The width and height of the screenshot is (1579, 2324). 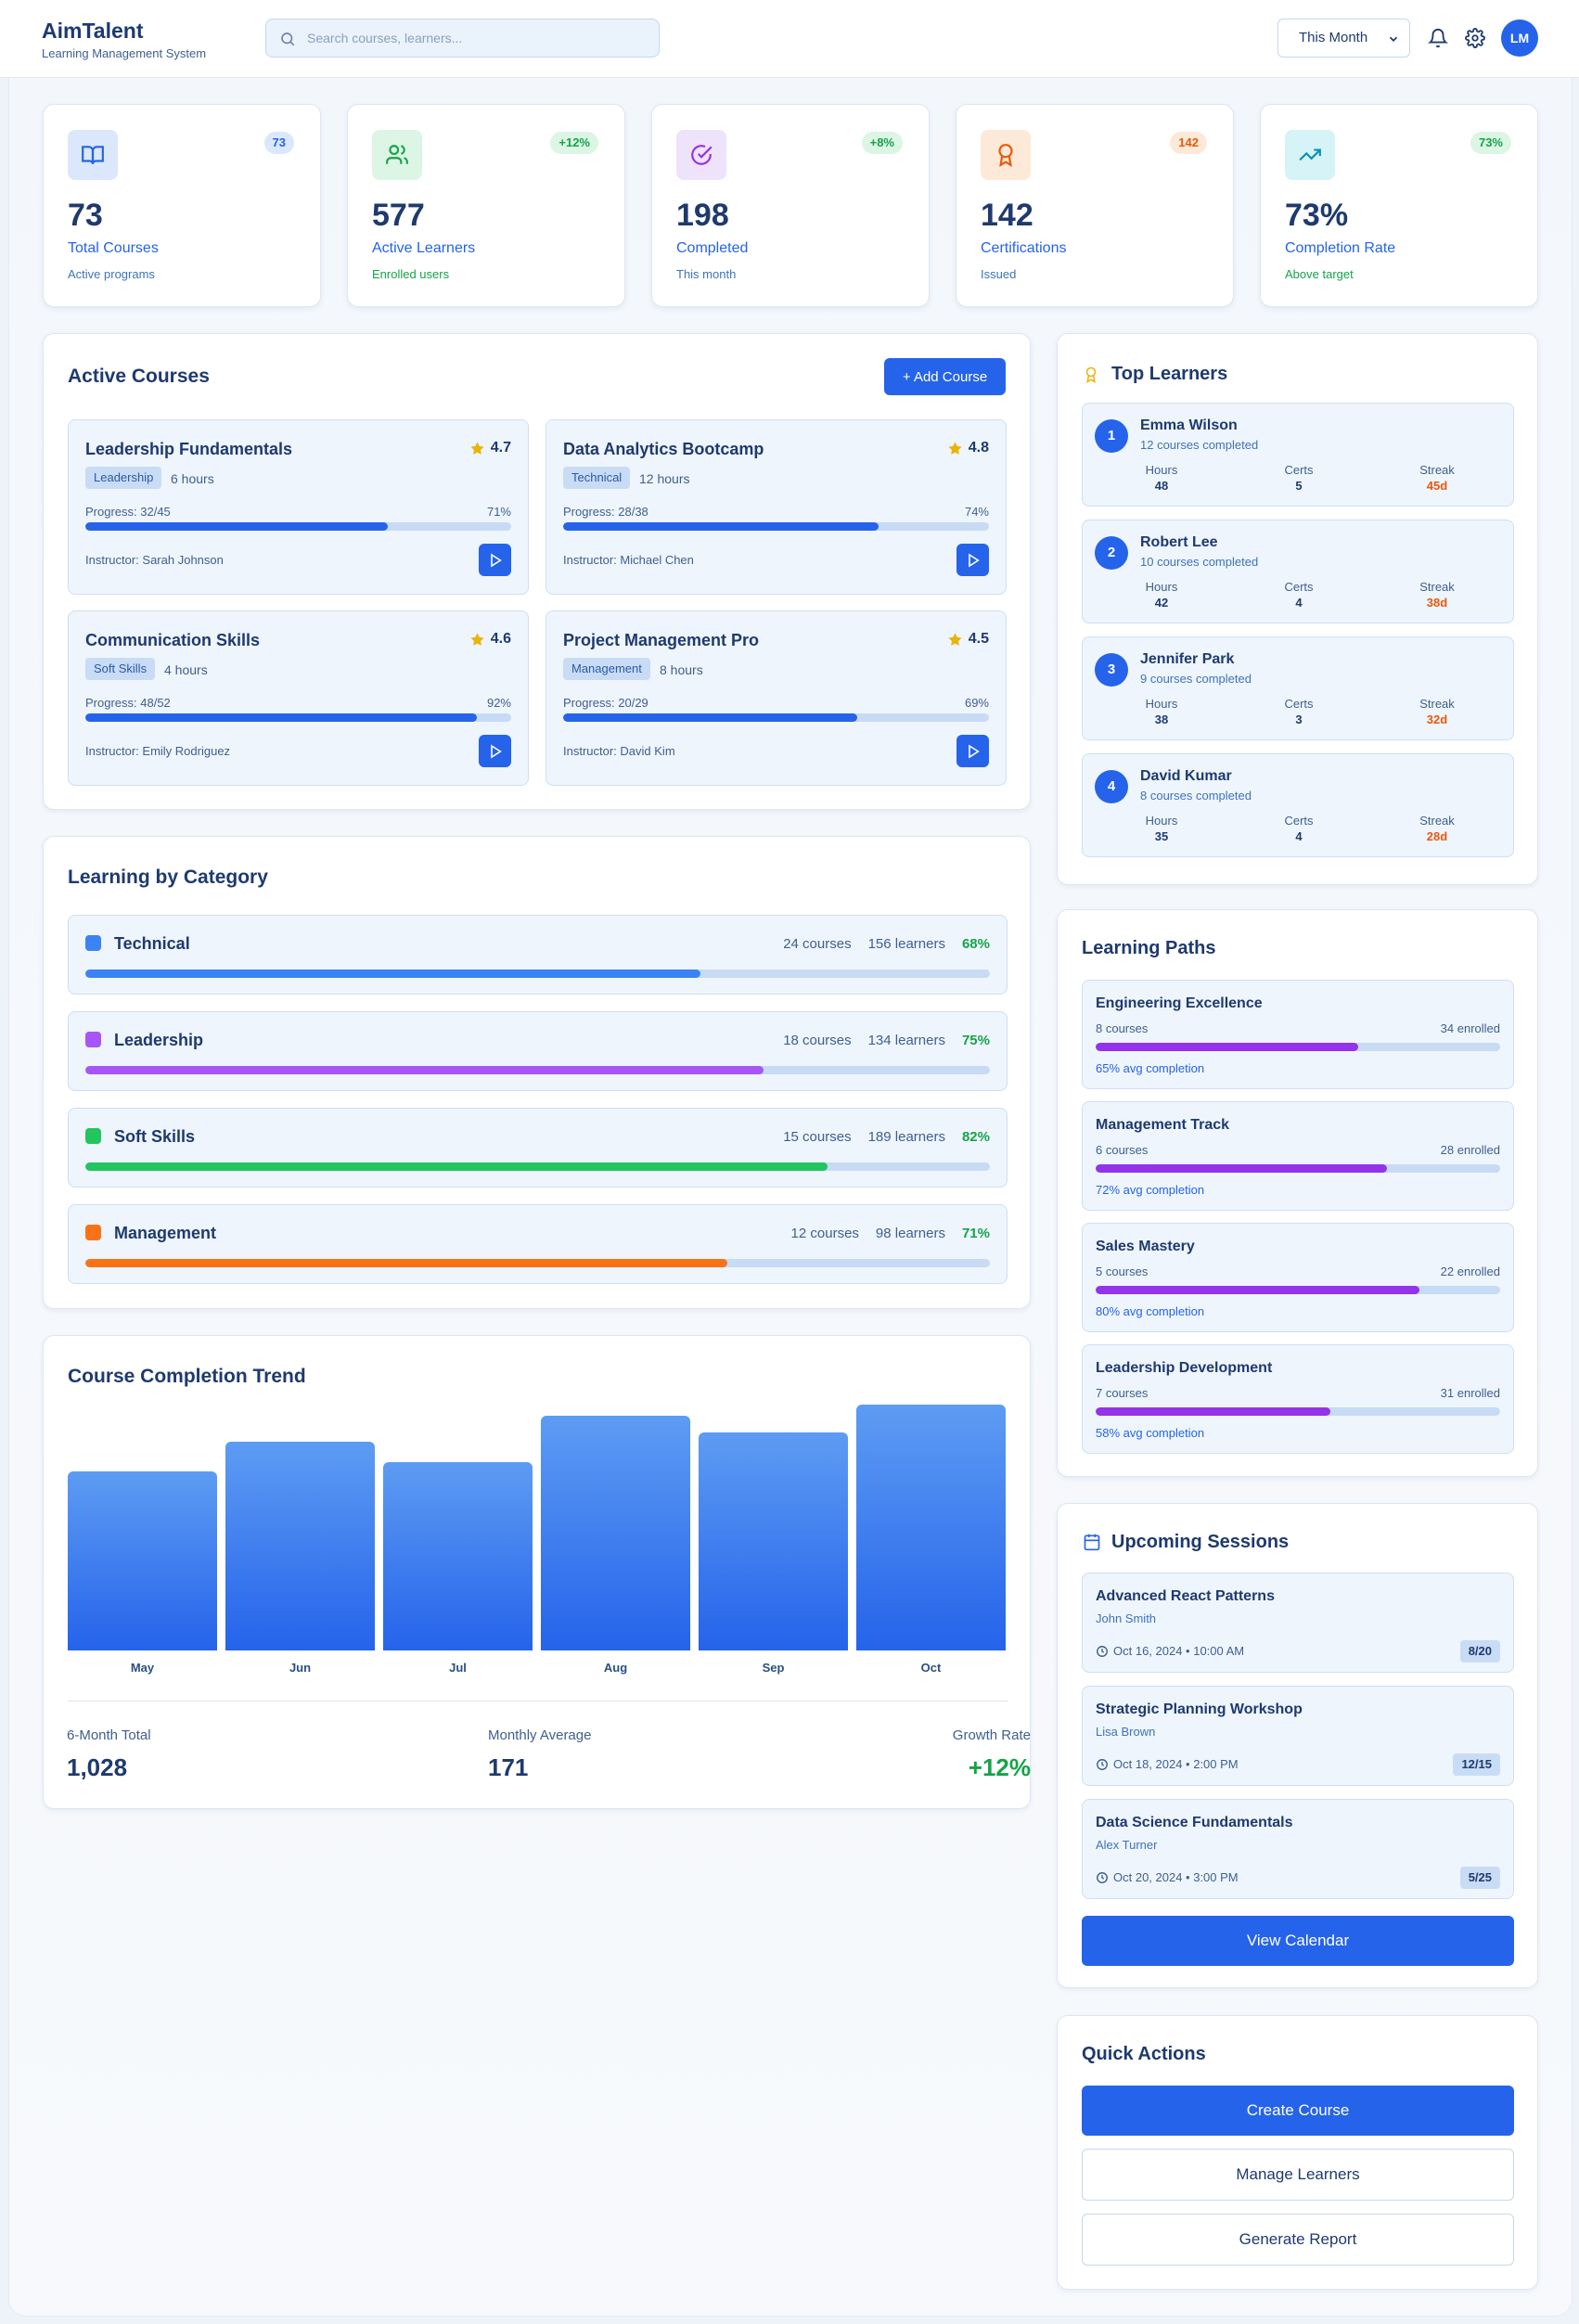 What do you see at coordinates (538, 1148) in the screenshot?
I see `category-row: Soft Skills 15 courses 189 learners 82%` at bounding box center [538, 1148].